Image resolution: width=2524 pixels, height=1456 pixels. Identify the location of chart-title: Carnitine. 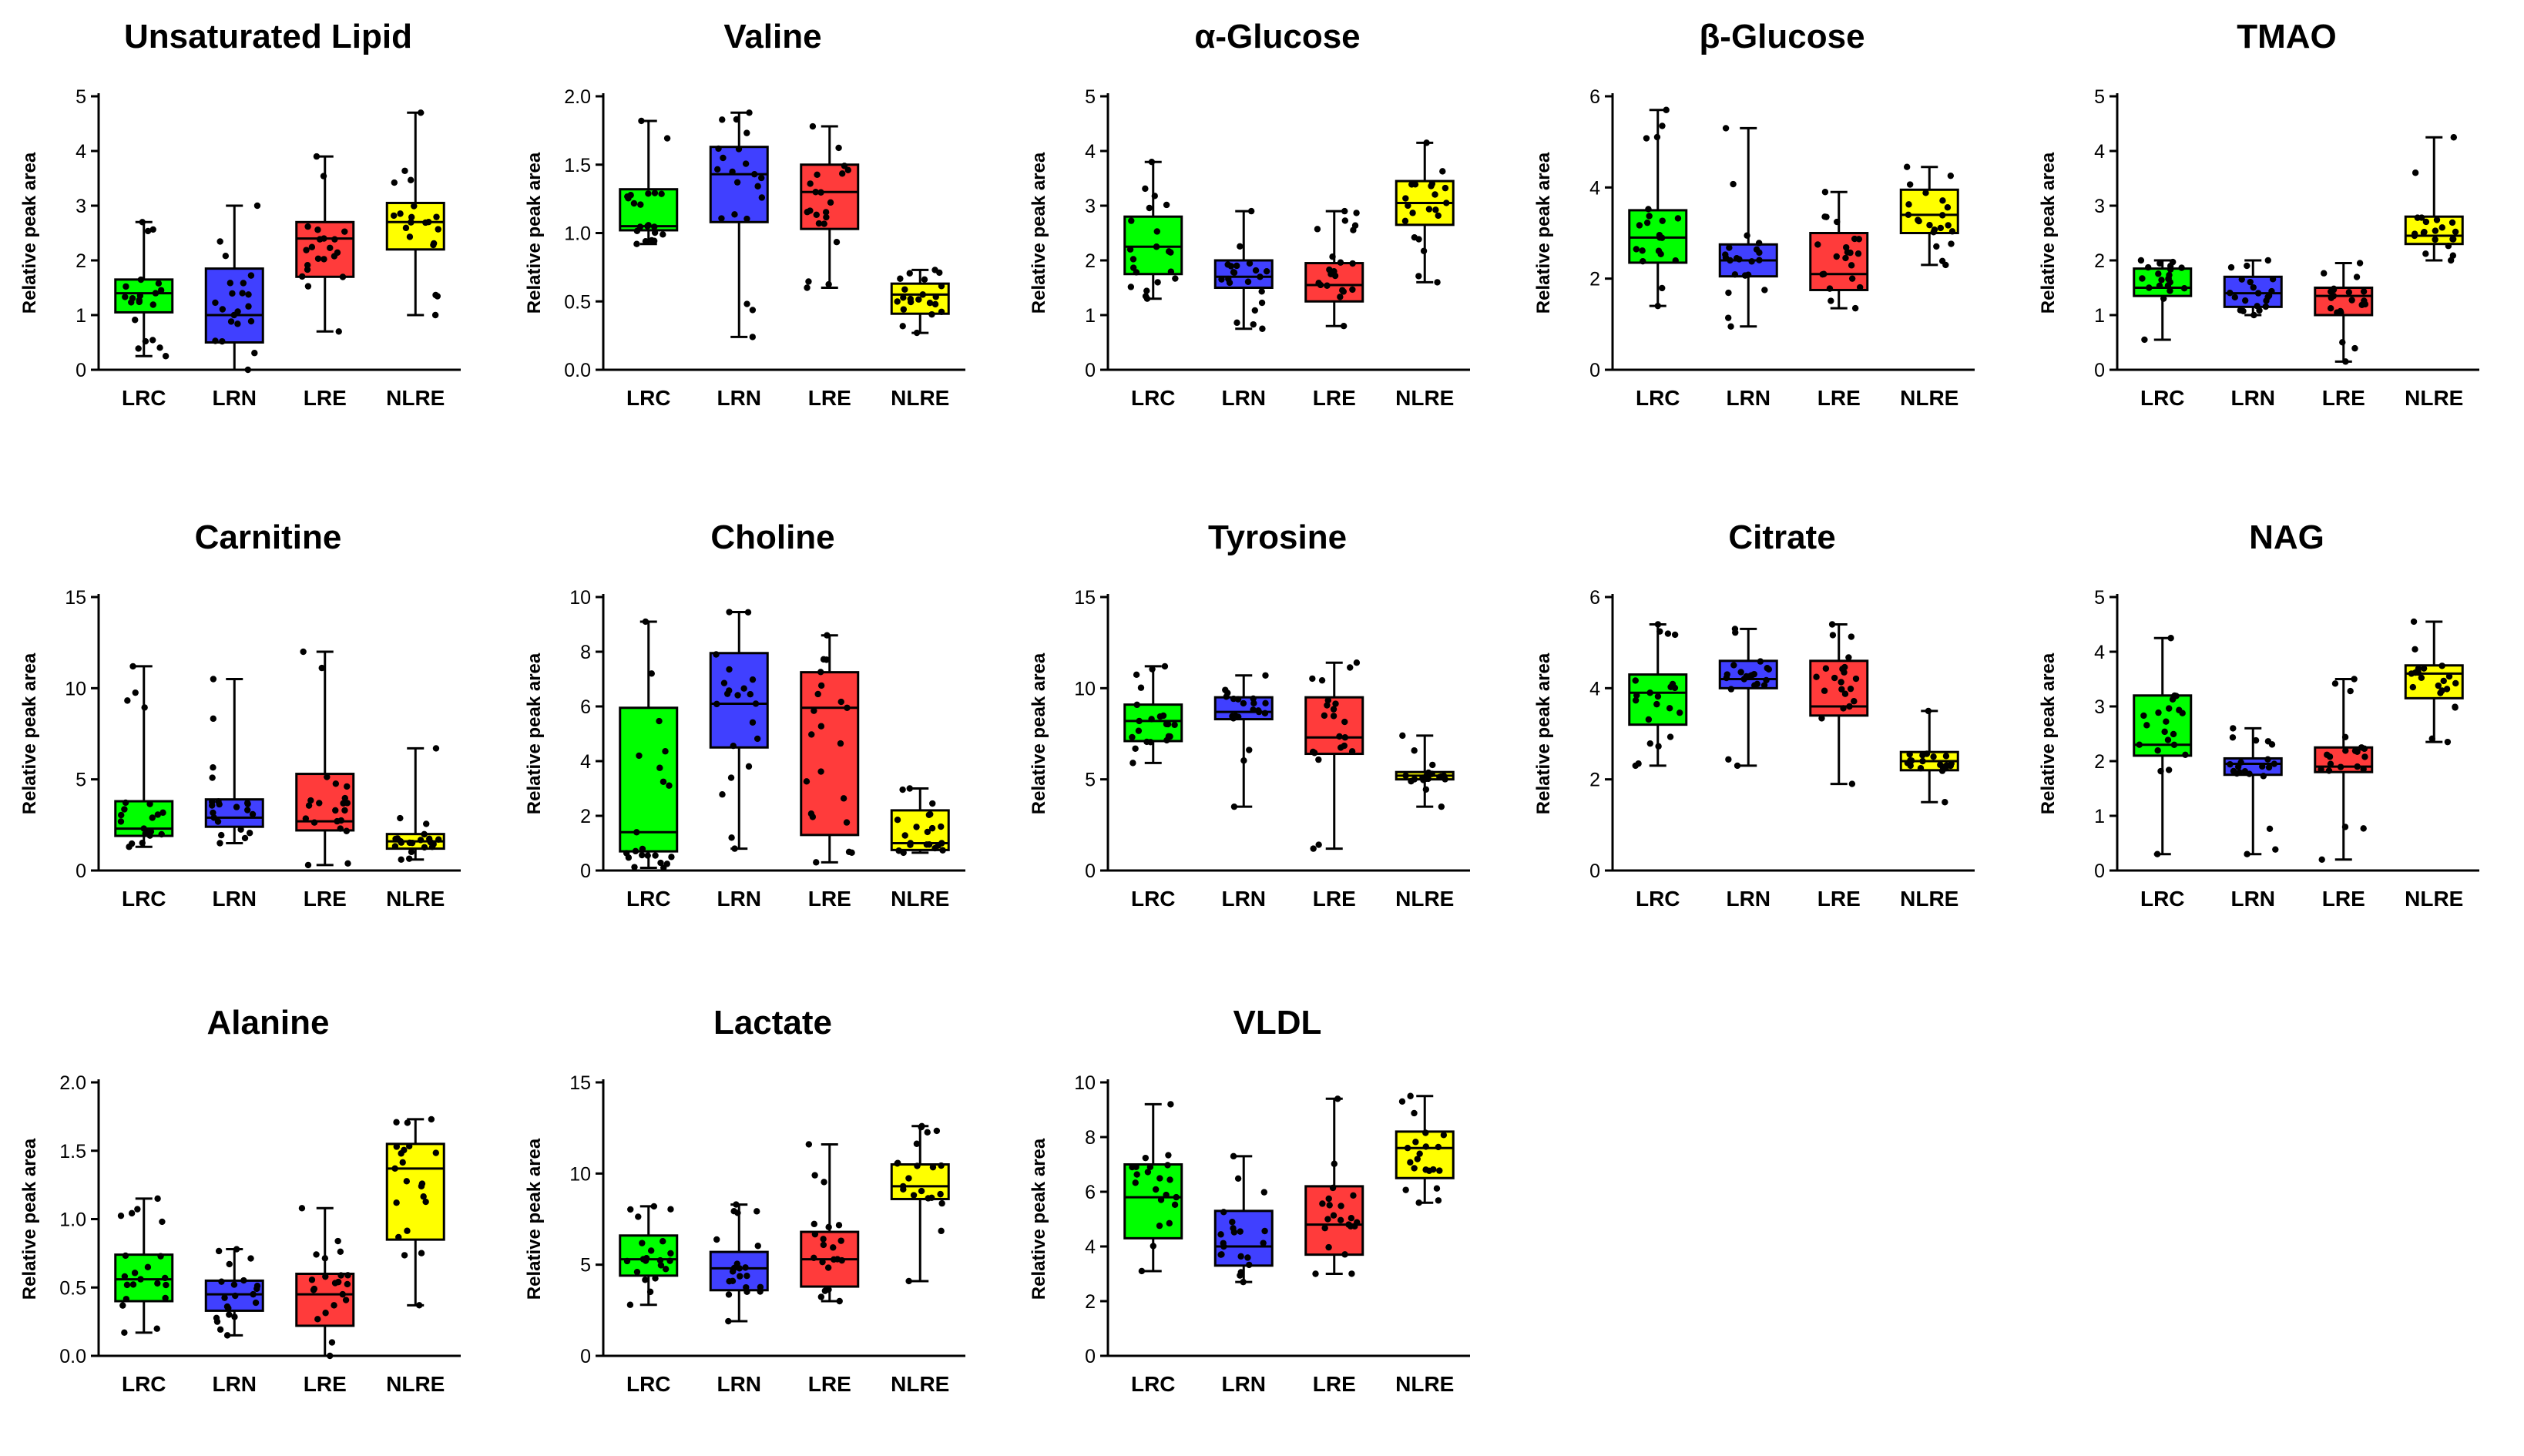
(268, 537).